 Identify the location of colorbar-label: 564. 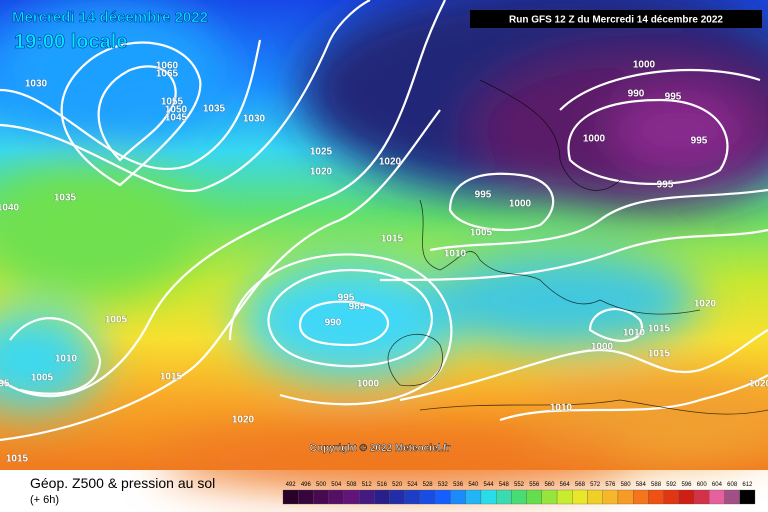
(565, 485).